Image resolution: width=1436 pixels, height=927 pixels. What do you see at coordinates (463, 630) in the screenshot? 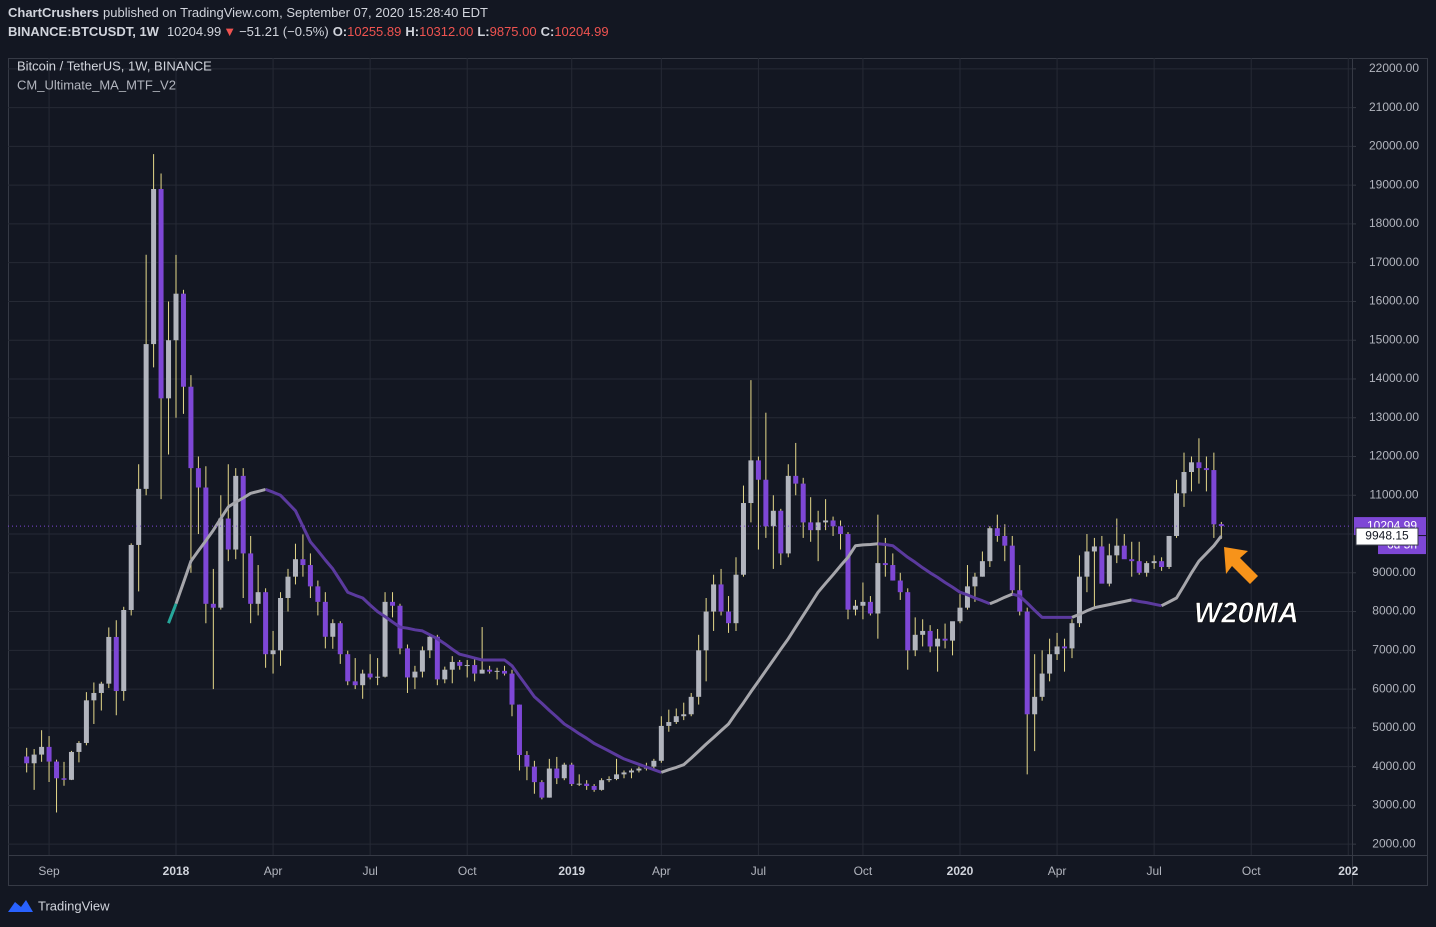
I see `ma-line` at bounding box center [463, 630].